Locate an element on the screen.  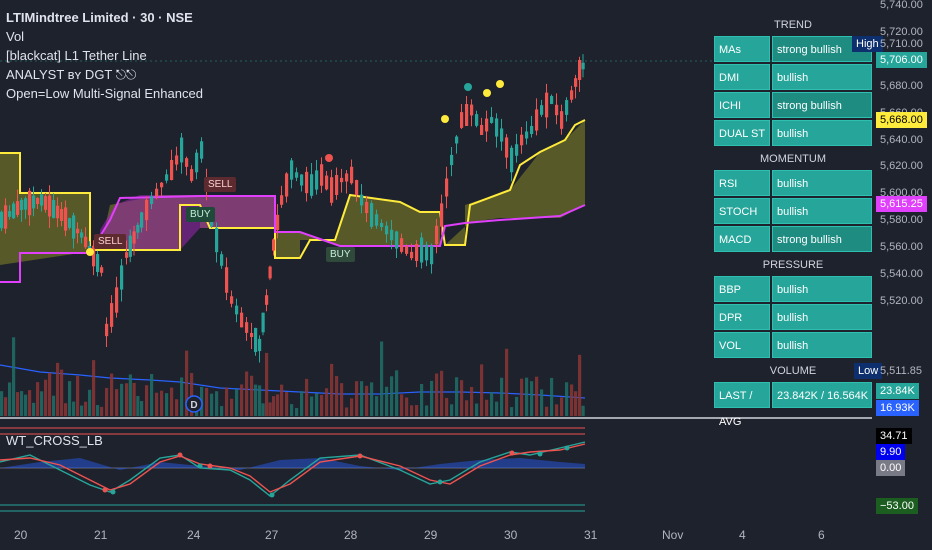
volume-avg-line is located at coordinates (293, 381).